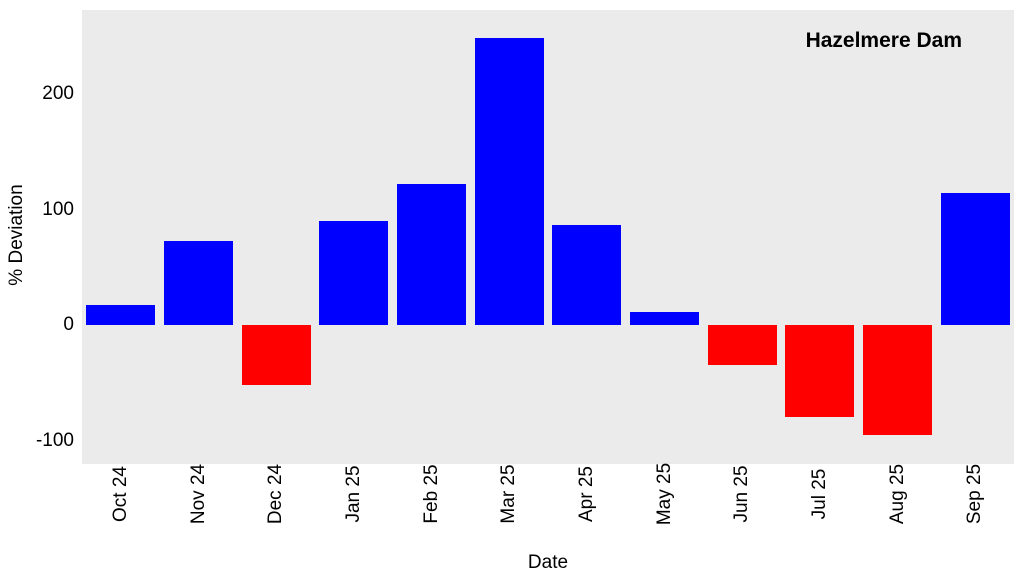 The height and width of the screenshot is (586, 1024). What do you see at coordinates (897, 494) in the screenshot?
I see `x-tick-label: Aug 25` at bounding box center [897, 494].